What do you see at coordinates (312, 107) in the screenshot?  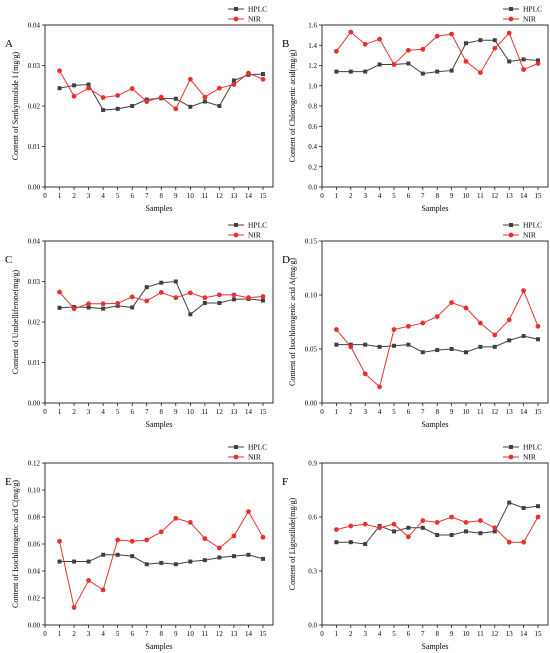 I see `y-tick-label: 0.8` at bounding box center [312, 107].